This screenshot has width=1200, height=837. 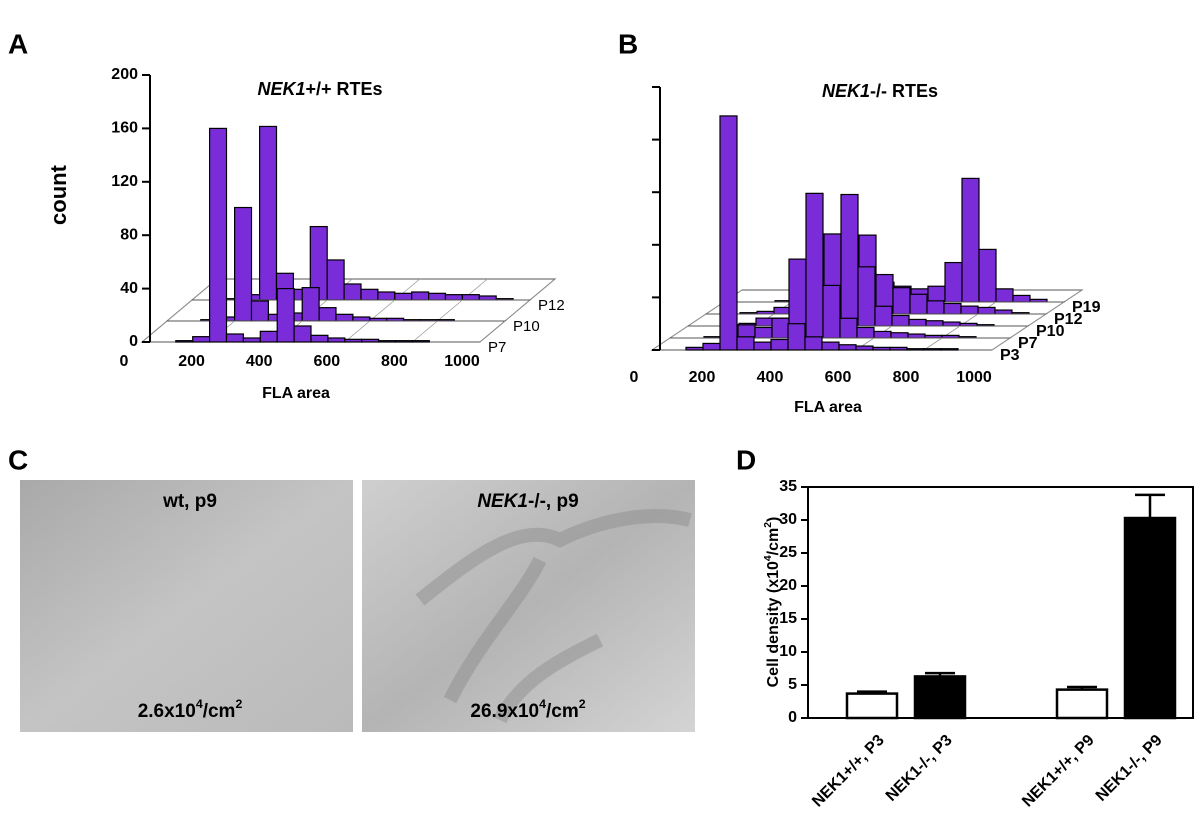 What do you see at coordinates (788, 552) in the screenshot?
I see `y-tick-label: 25` at bounding box center [788, 552].